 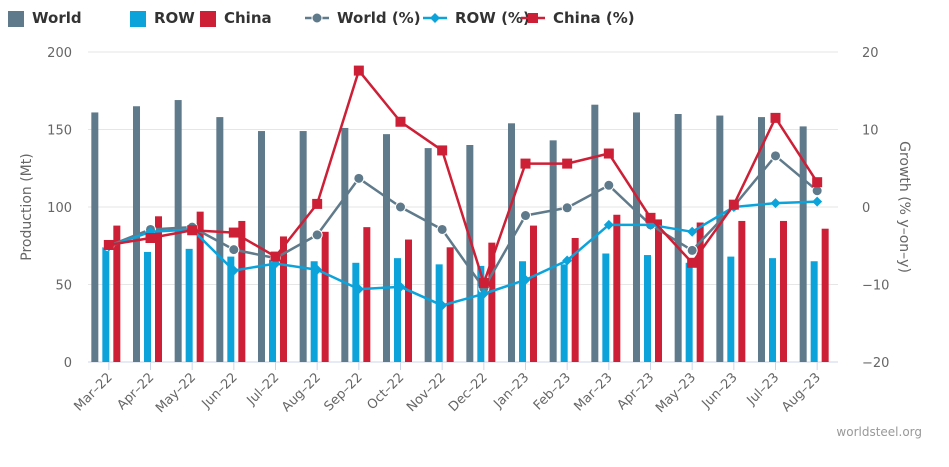 I want to click on legend-label-row: ROW, so click(x=174, y=18).